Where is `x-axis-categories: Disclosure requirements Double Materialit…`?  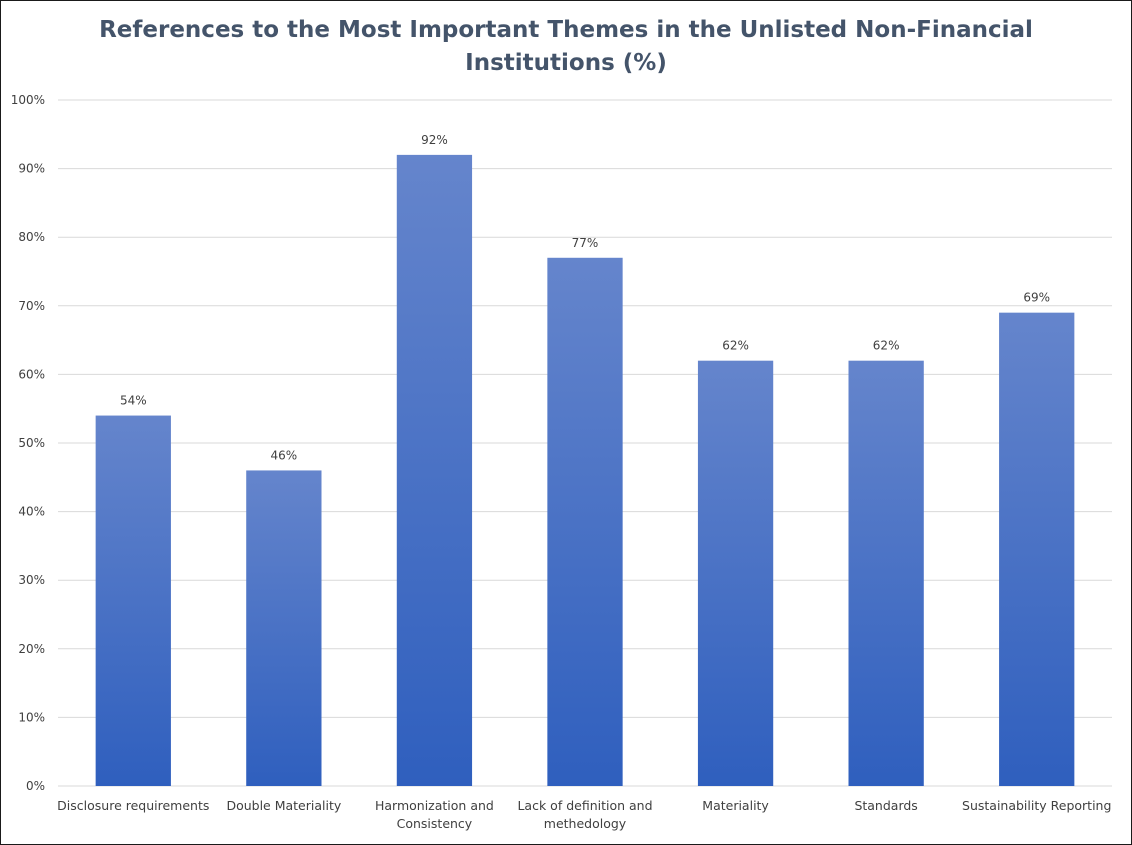 x-axis-categories: Disclosure requirements Double Materialit… is located at coordinates (584, 814).